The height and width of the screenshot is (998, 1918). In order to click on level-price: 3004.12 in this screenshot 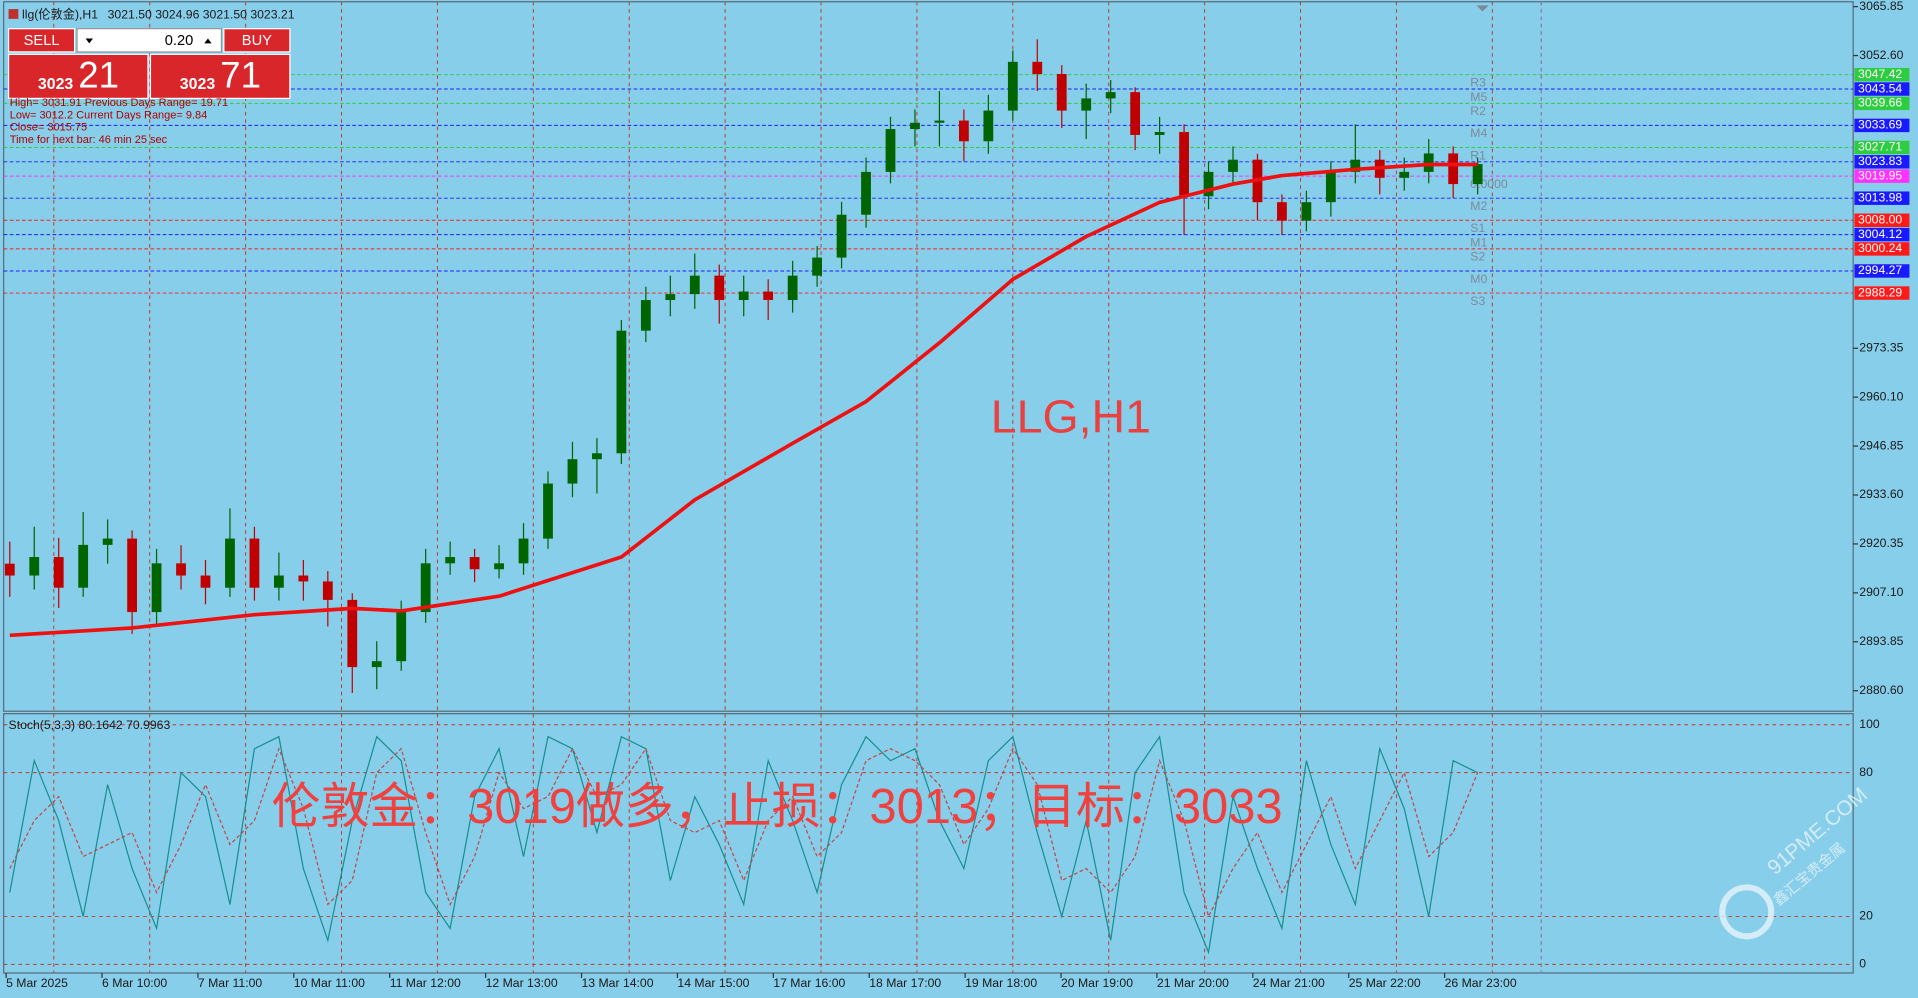, I will do `click(1880, 234)`.